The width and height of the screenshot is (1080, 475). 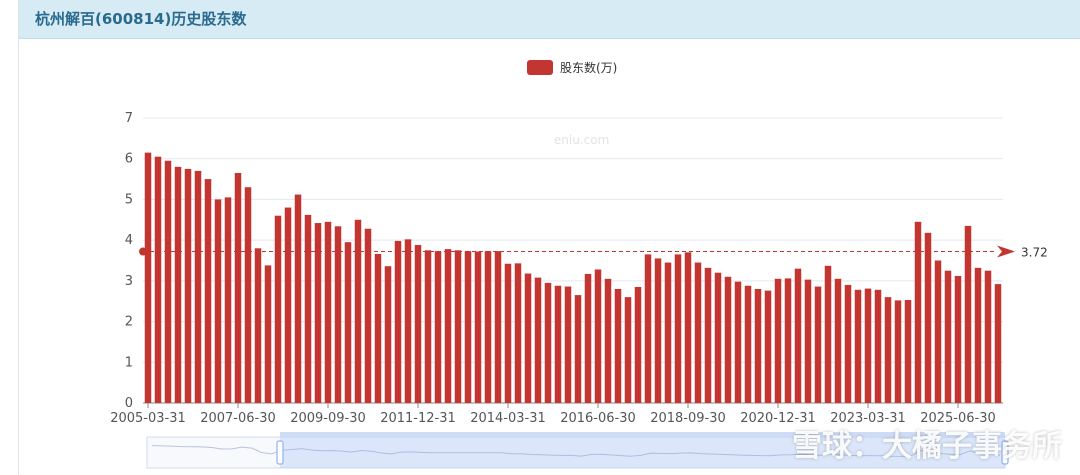 I want to click on data-zoom-track, so click(x=576, y=452).